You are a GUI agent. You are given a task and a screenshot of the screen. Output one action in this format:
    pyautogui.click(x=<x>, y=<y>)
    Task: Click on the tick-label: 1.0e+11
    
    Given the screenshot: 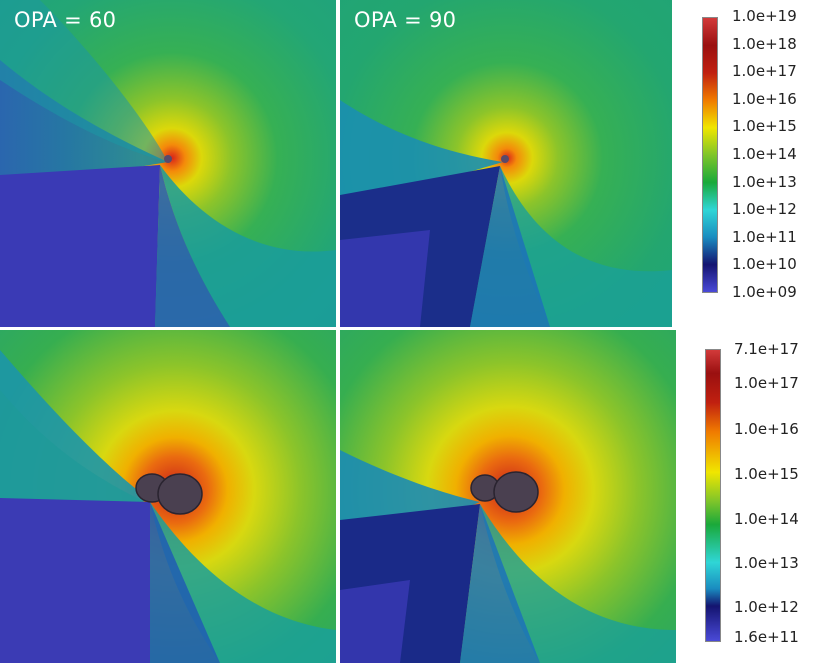 What is the action you would take?
    pyautogui.click(x=764, y=237)
    